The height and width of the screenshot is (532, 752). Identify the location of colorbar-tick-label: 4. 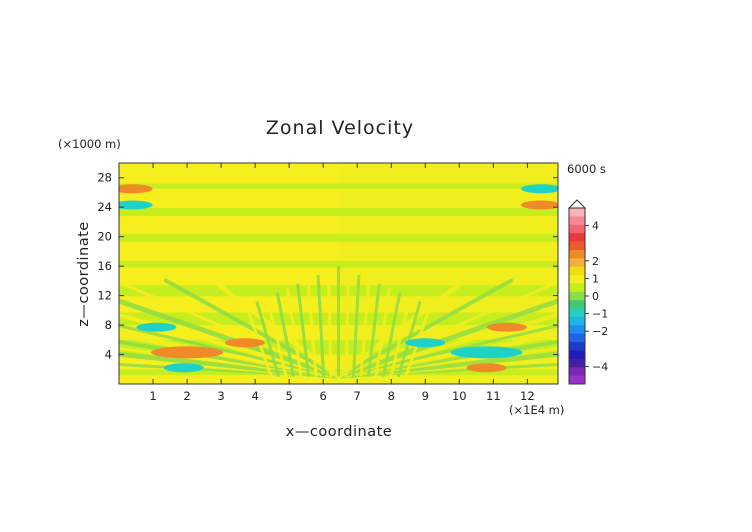
(595, 226).